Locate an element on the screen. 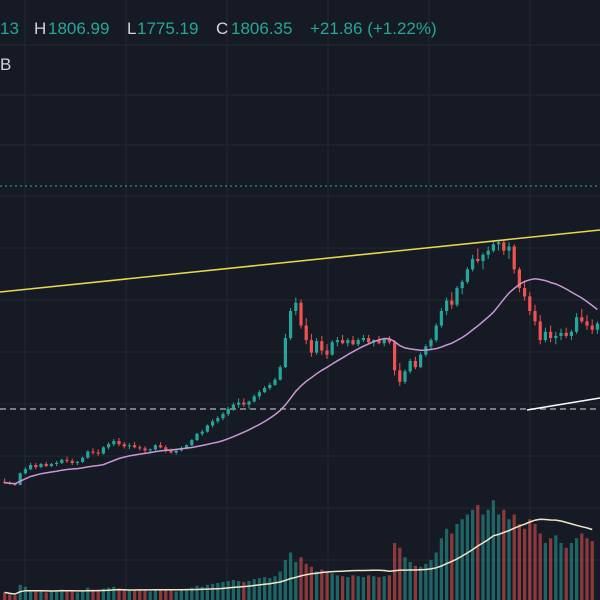  trend-line is located at coordinates (300, 261).